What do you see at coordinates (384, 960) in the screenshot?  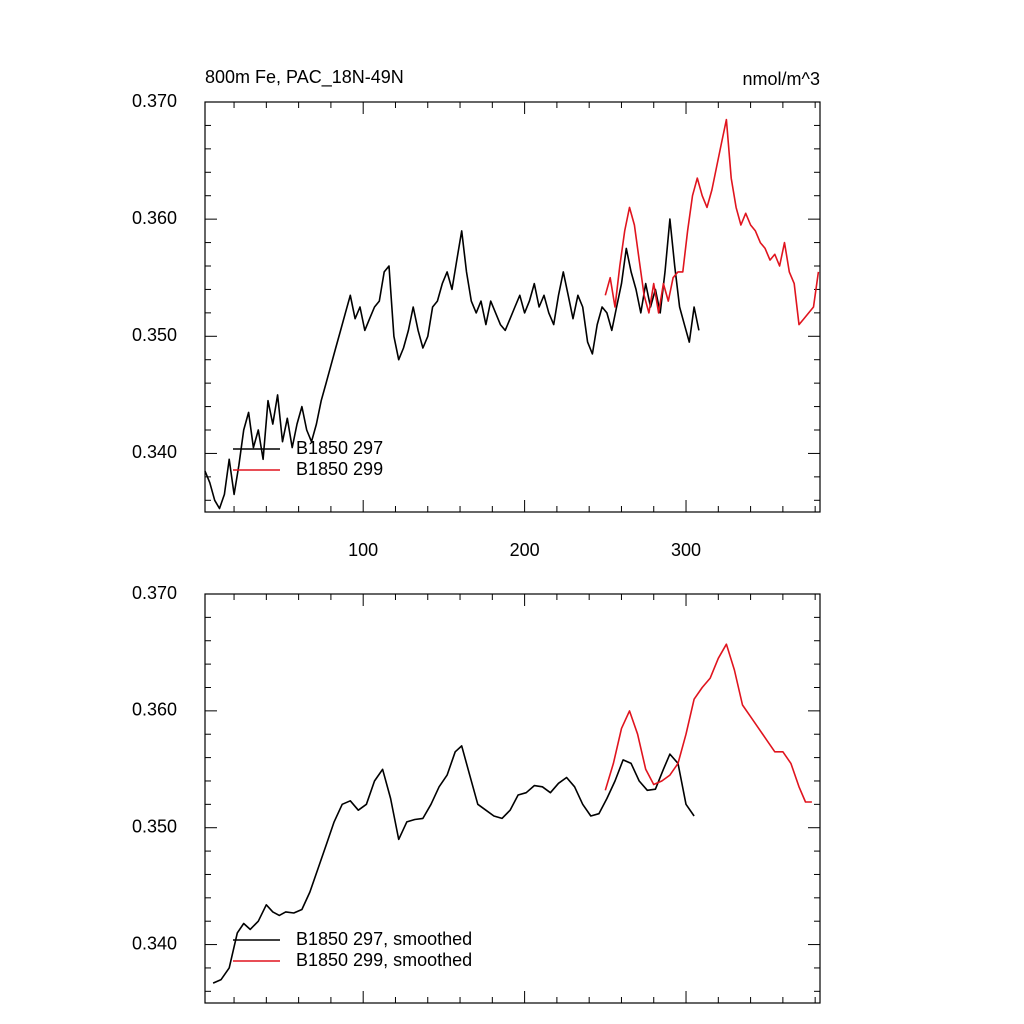 I see `legend-label: B1850 299, smoothed` at bounding box center [384, 960].